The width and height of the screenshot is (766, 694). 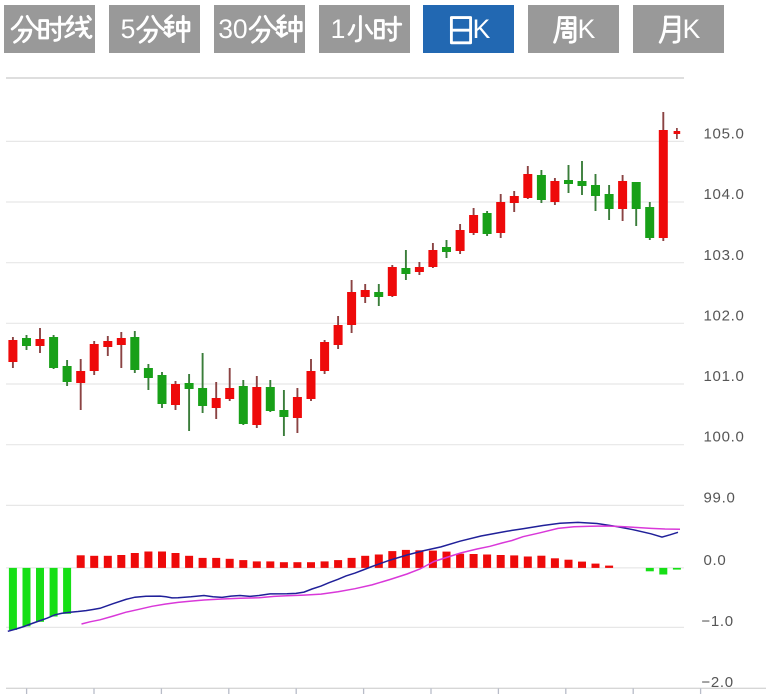 I want to click on svg-text: 103.0, so click(x=724, y=255).